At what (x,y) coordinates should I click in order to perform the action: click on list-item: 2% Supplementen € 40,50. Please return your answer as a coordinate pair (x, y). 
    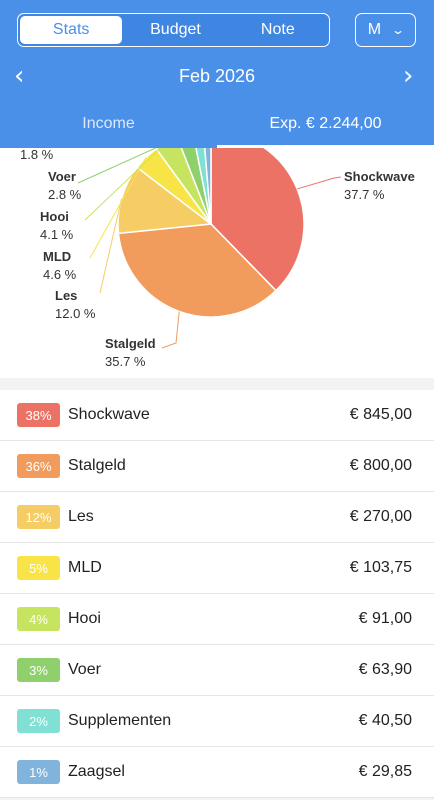
    Looking at the image, I should click on (217, 721).